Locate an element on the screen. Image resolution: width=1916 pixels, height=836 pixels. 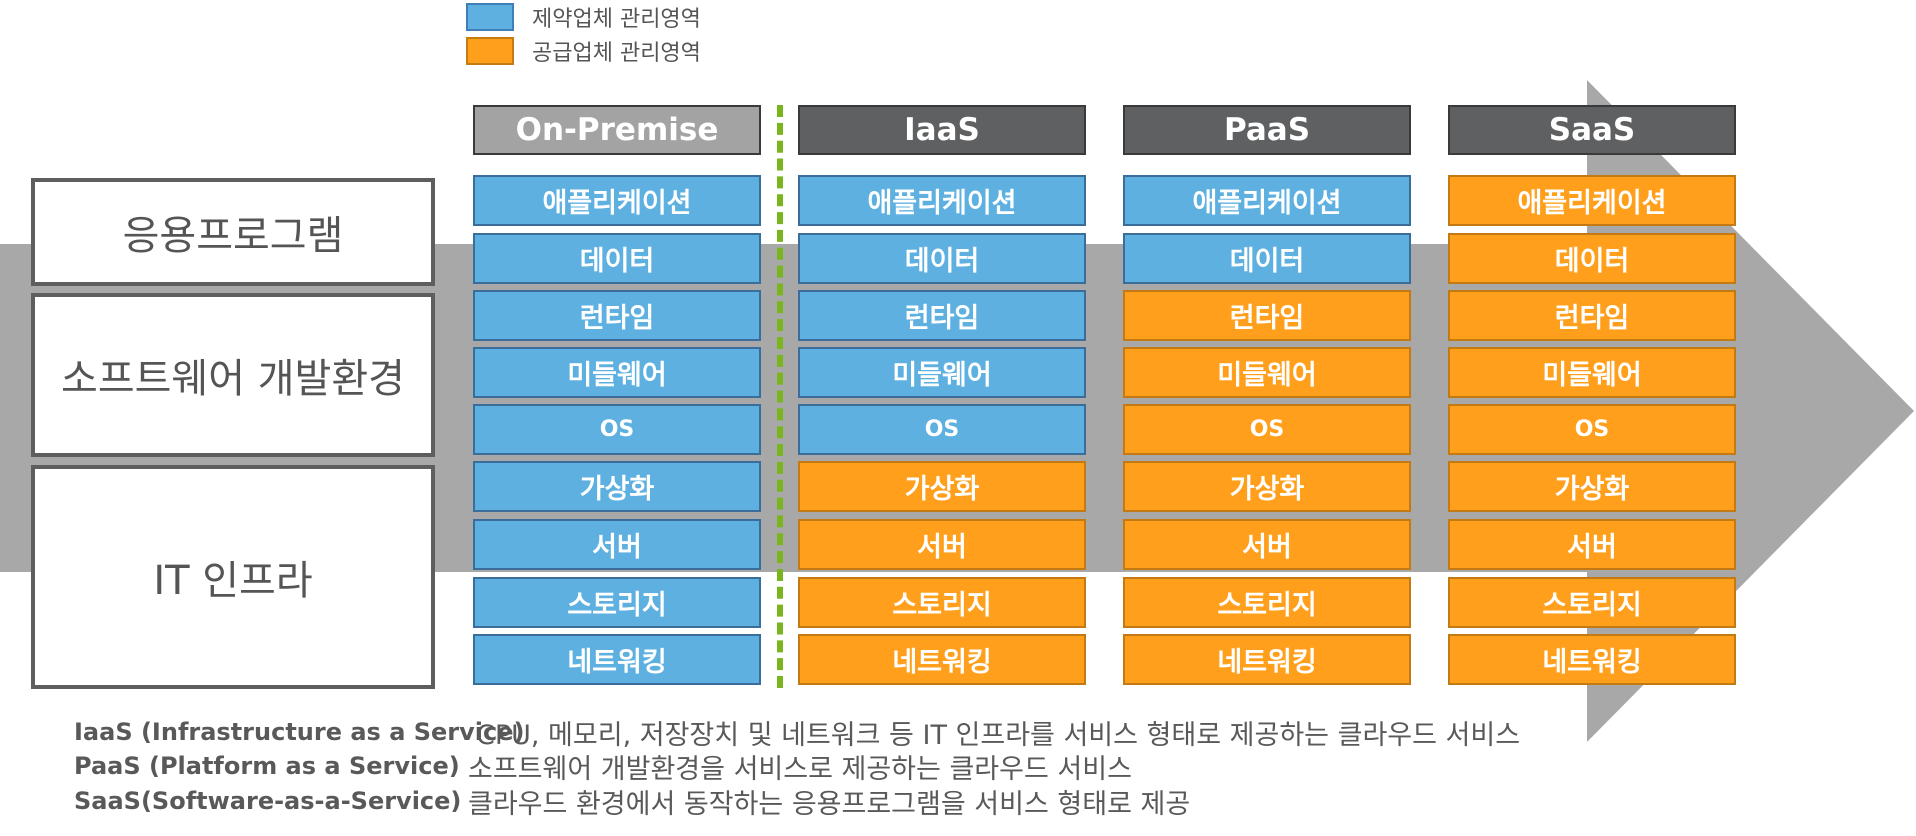
group-dev-environment-label: 소프트웨어 개발환경 is located at coordinates (233, 379).